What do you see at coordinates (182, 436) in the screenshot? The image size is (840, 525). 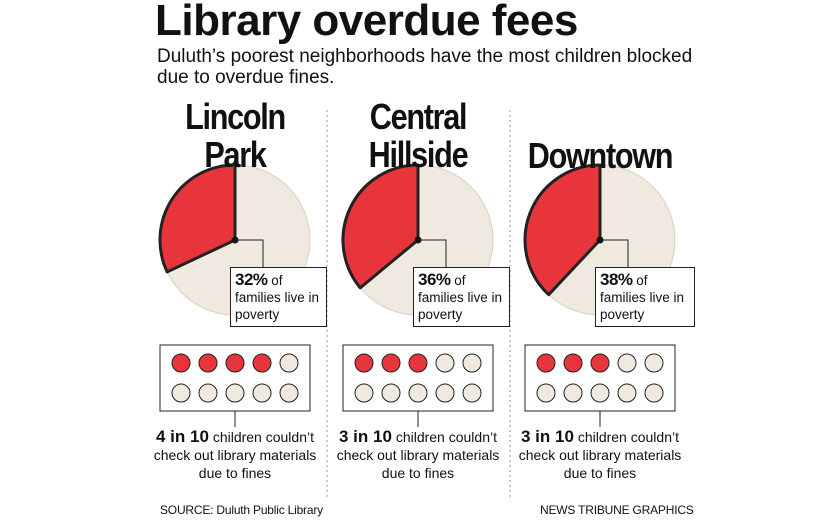 I see `dot-label: 4 in 10` at bounding box center [182, 436].